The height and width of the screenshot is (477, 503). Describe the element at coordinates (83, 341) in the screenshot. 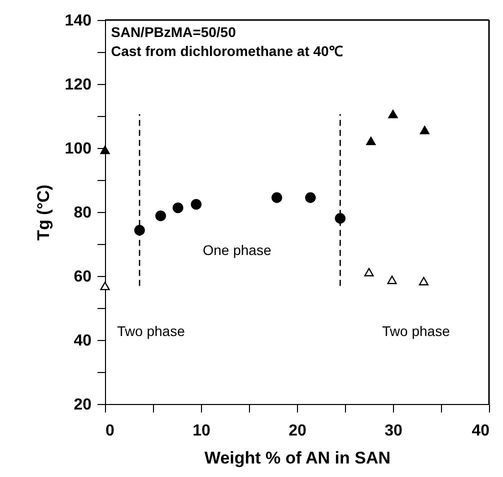

I see `y-tick-label: 40` at that location.